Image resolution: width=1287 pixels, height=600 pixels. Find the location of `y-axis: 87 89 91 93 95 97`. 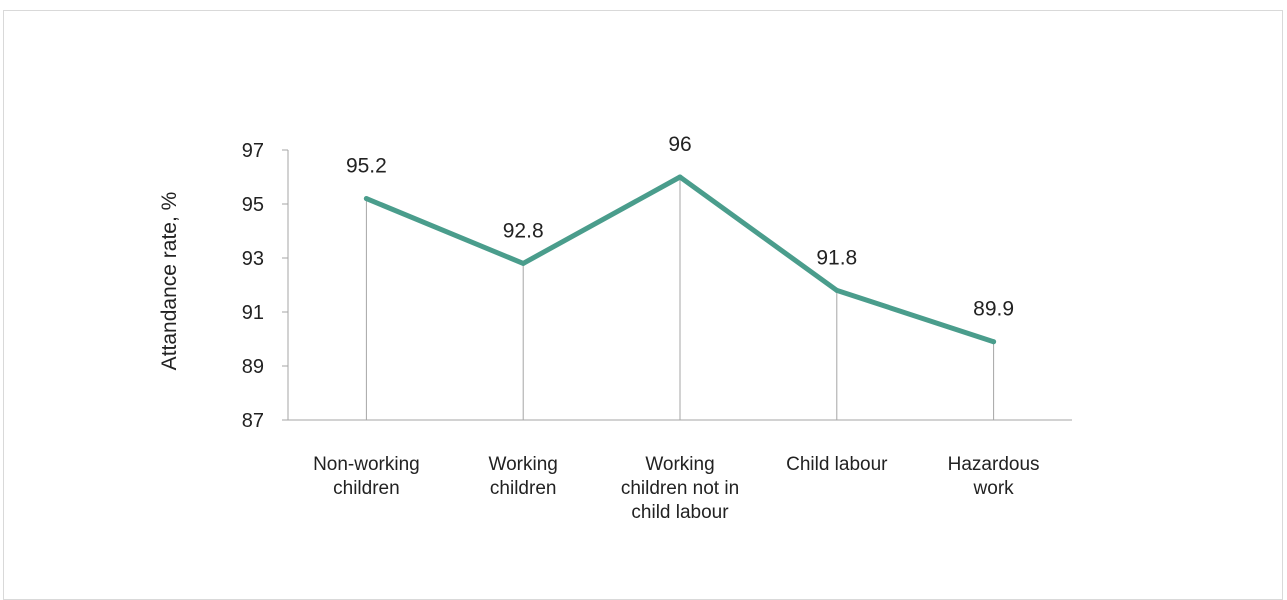

y-axis: 87 89 91 93 95 97 is located at coordinates (265, 286).